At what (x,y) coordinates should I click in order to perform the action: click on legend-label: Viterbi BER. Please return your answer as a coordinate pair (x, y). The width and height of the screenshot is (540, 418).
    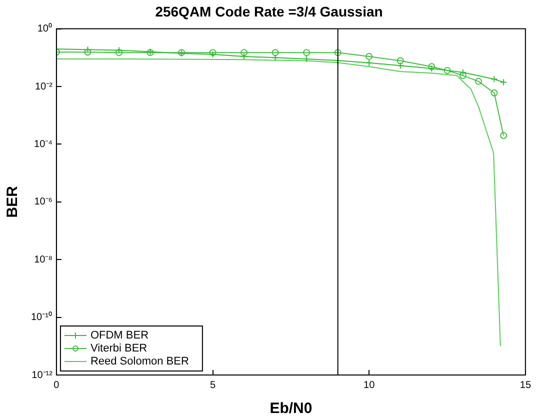
    Looking at the image, I should click on (119, 348).